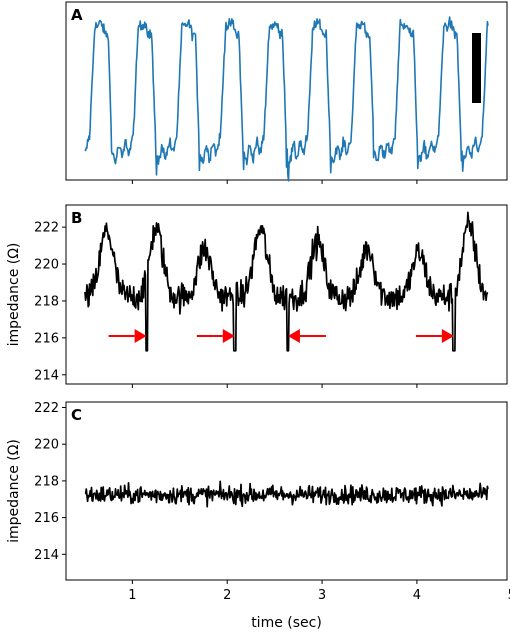 The width and height of the screenshot is (510, 632). Describe the element at coordinates (286, 494) in the screenshot. I see `series-line` at that location.